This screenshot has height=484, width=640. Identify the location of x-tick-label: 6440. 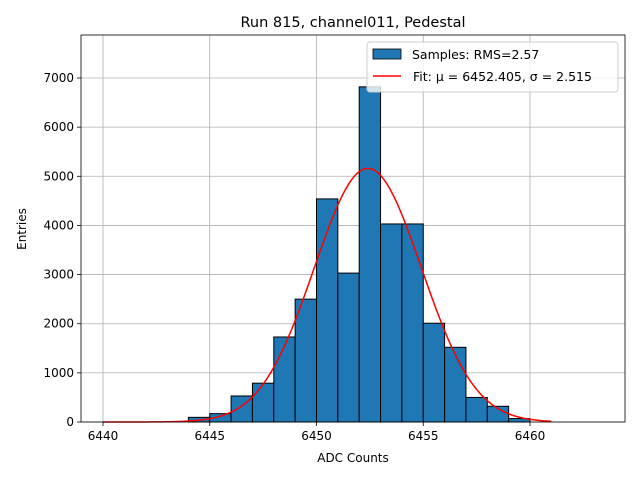
(103, 436).